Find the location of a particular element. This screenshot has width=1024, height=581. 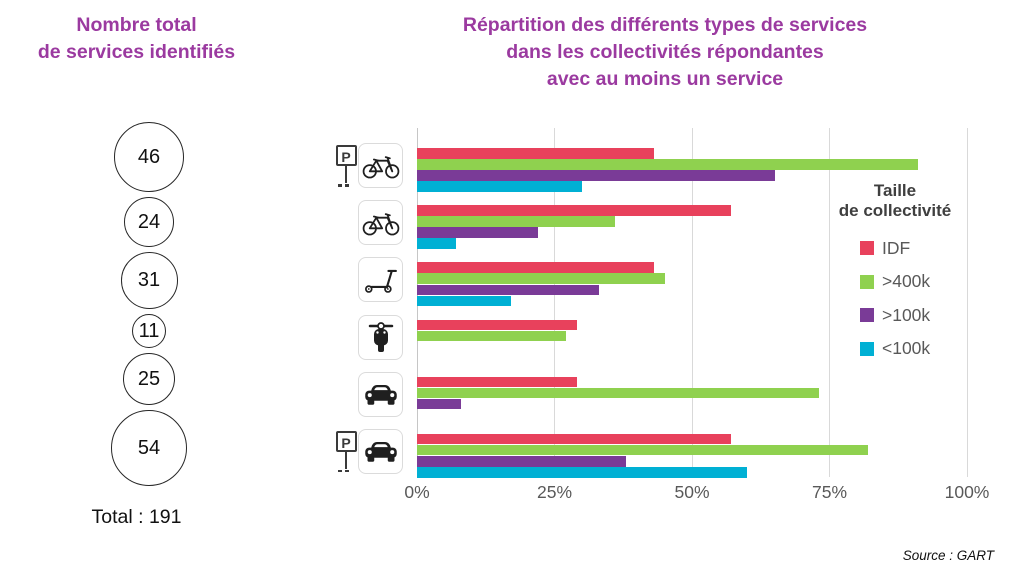

bar-velo-libre-service->400k is located at coordinates (516, 221).